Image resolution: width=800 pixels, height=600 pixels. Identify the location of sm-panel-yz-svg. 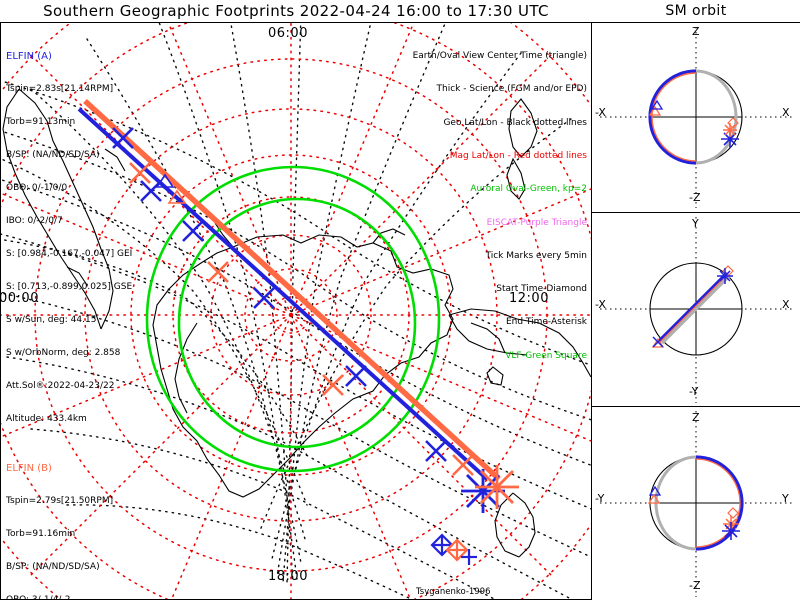
(696, 504).